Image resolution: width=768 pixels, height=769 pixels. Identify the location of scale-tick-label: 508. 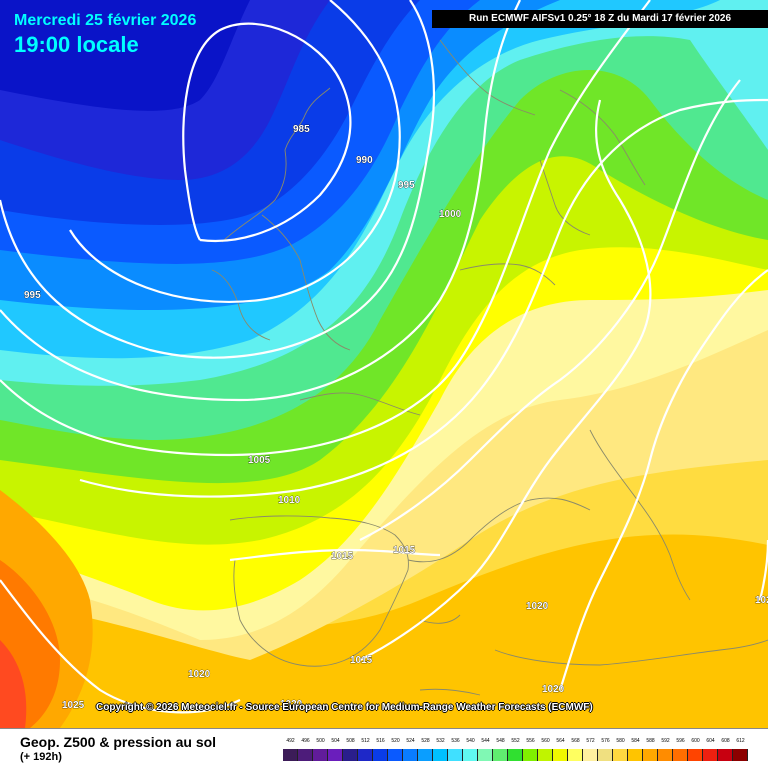
(350, 741).